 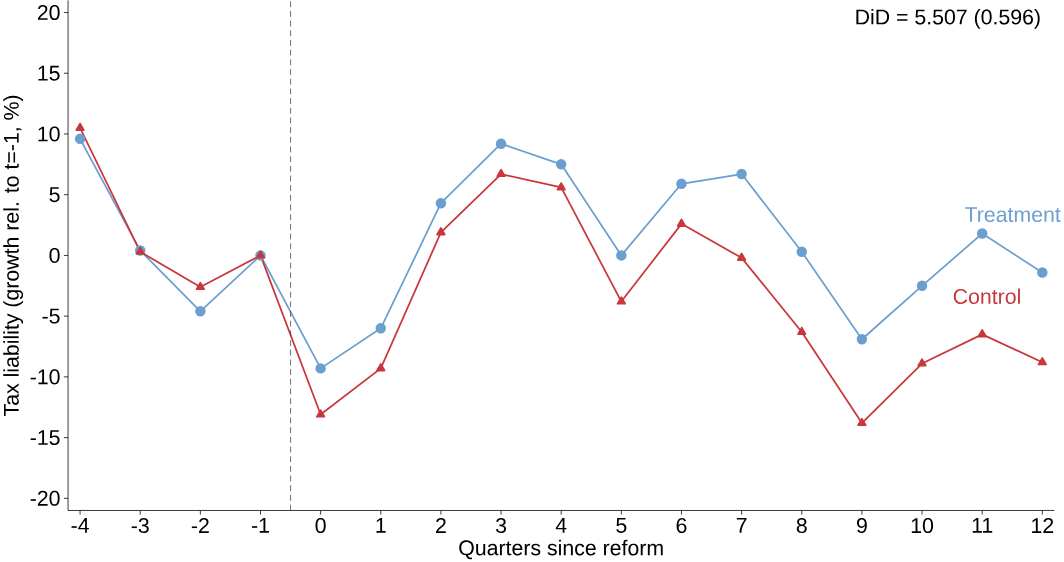 I want to click on y-tick-label: 20, so click(x=48, y=12).